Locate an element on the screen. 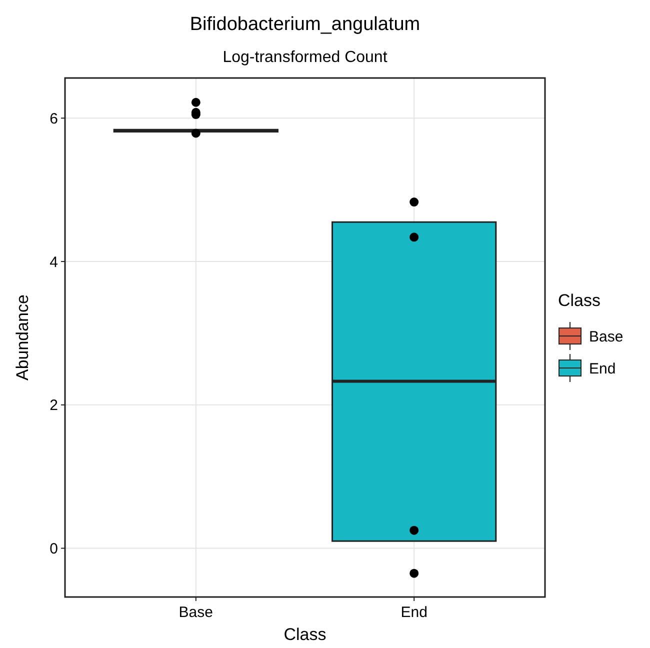  x-axis-title: Class is located at coordinates (305, 634).